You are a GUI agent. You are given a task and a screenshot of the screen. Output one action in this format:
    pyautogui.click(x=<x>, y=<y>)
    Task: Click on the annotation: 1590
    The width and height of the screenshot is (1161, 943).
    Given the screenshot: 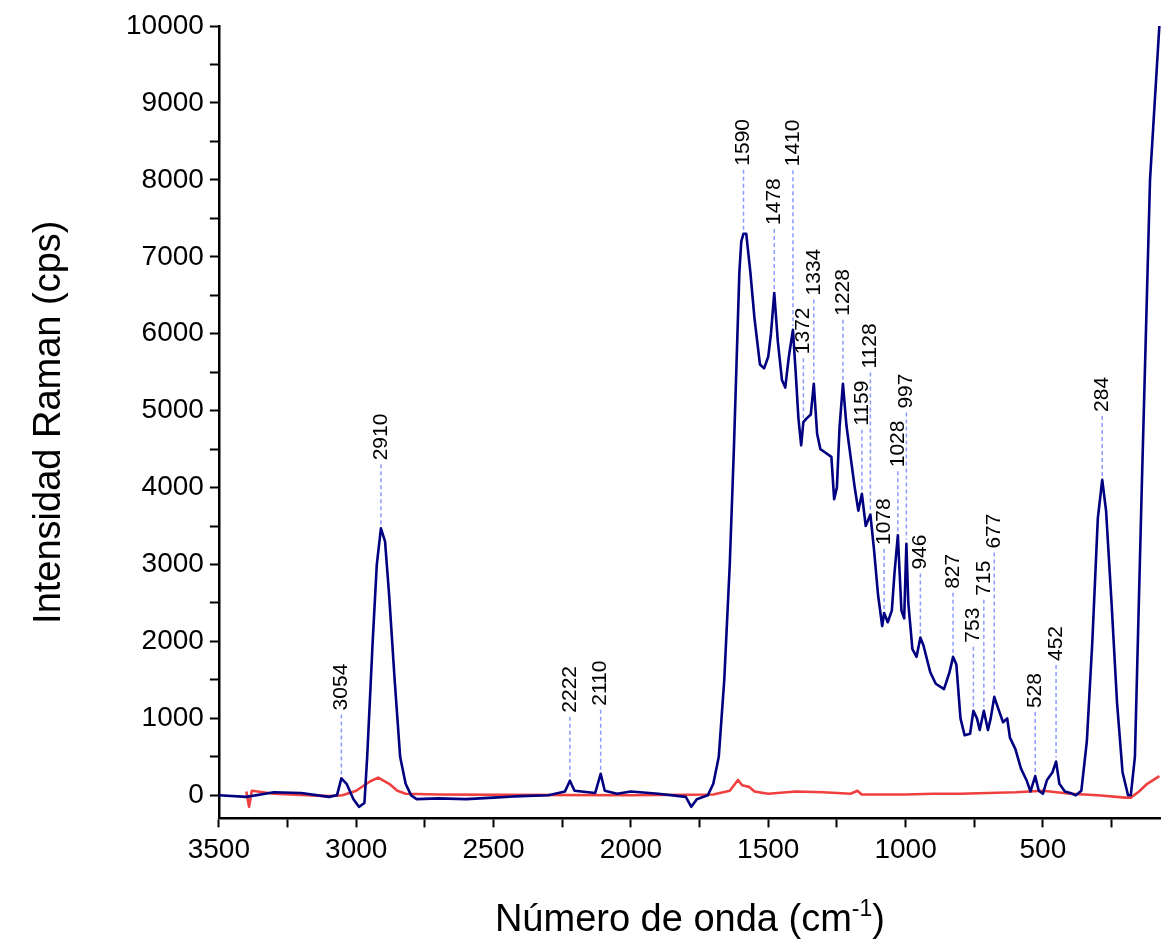 What is the action you would take?
    pyautogui.click(x=742, y=142)
    